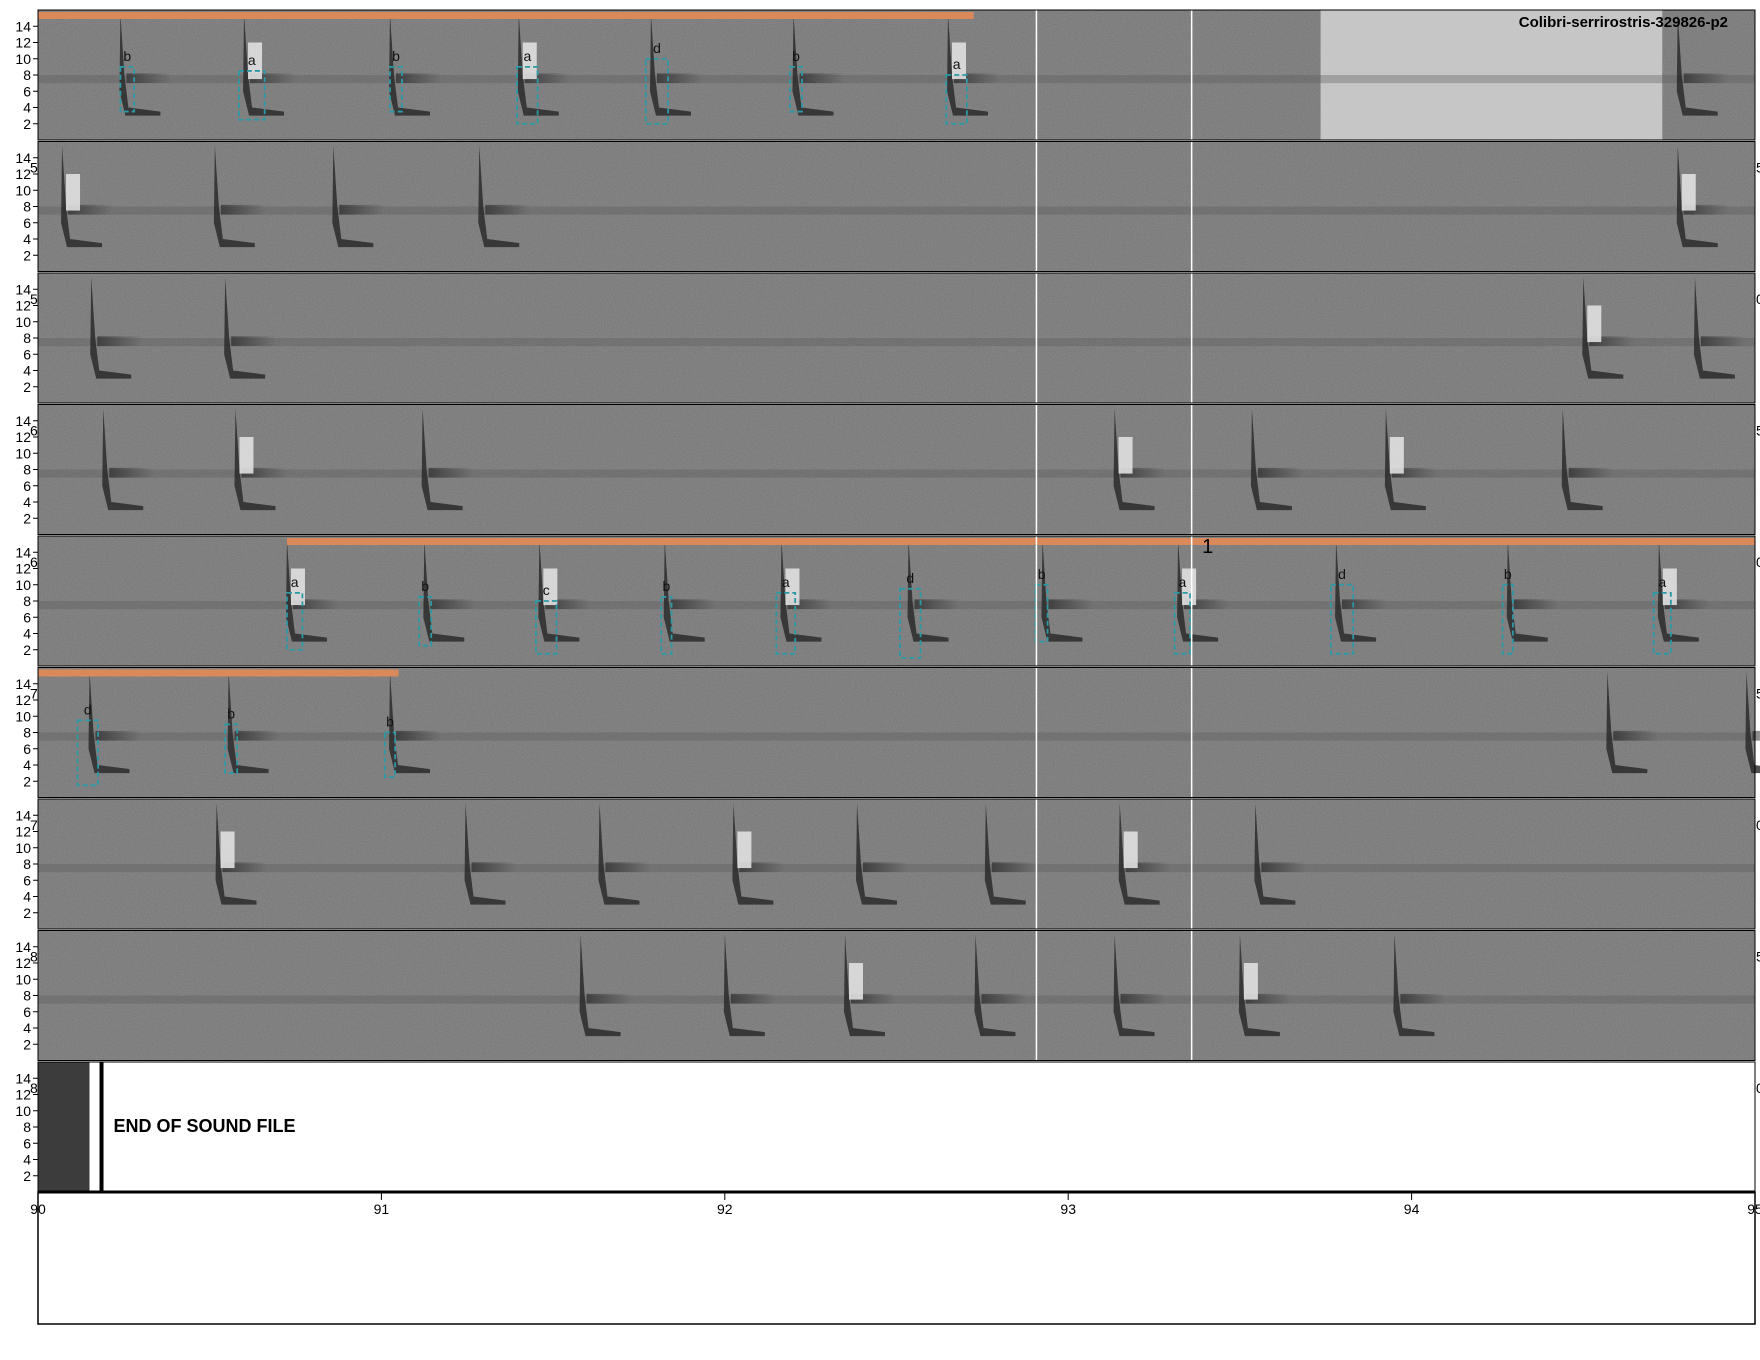  I want to click on row-background, so click(896, 1127).